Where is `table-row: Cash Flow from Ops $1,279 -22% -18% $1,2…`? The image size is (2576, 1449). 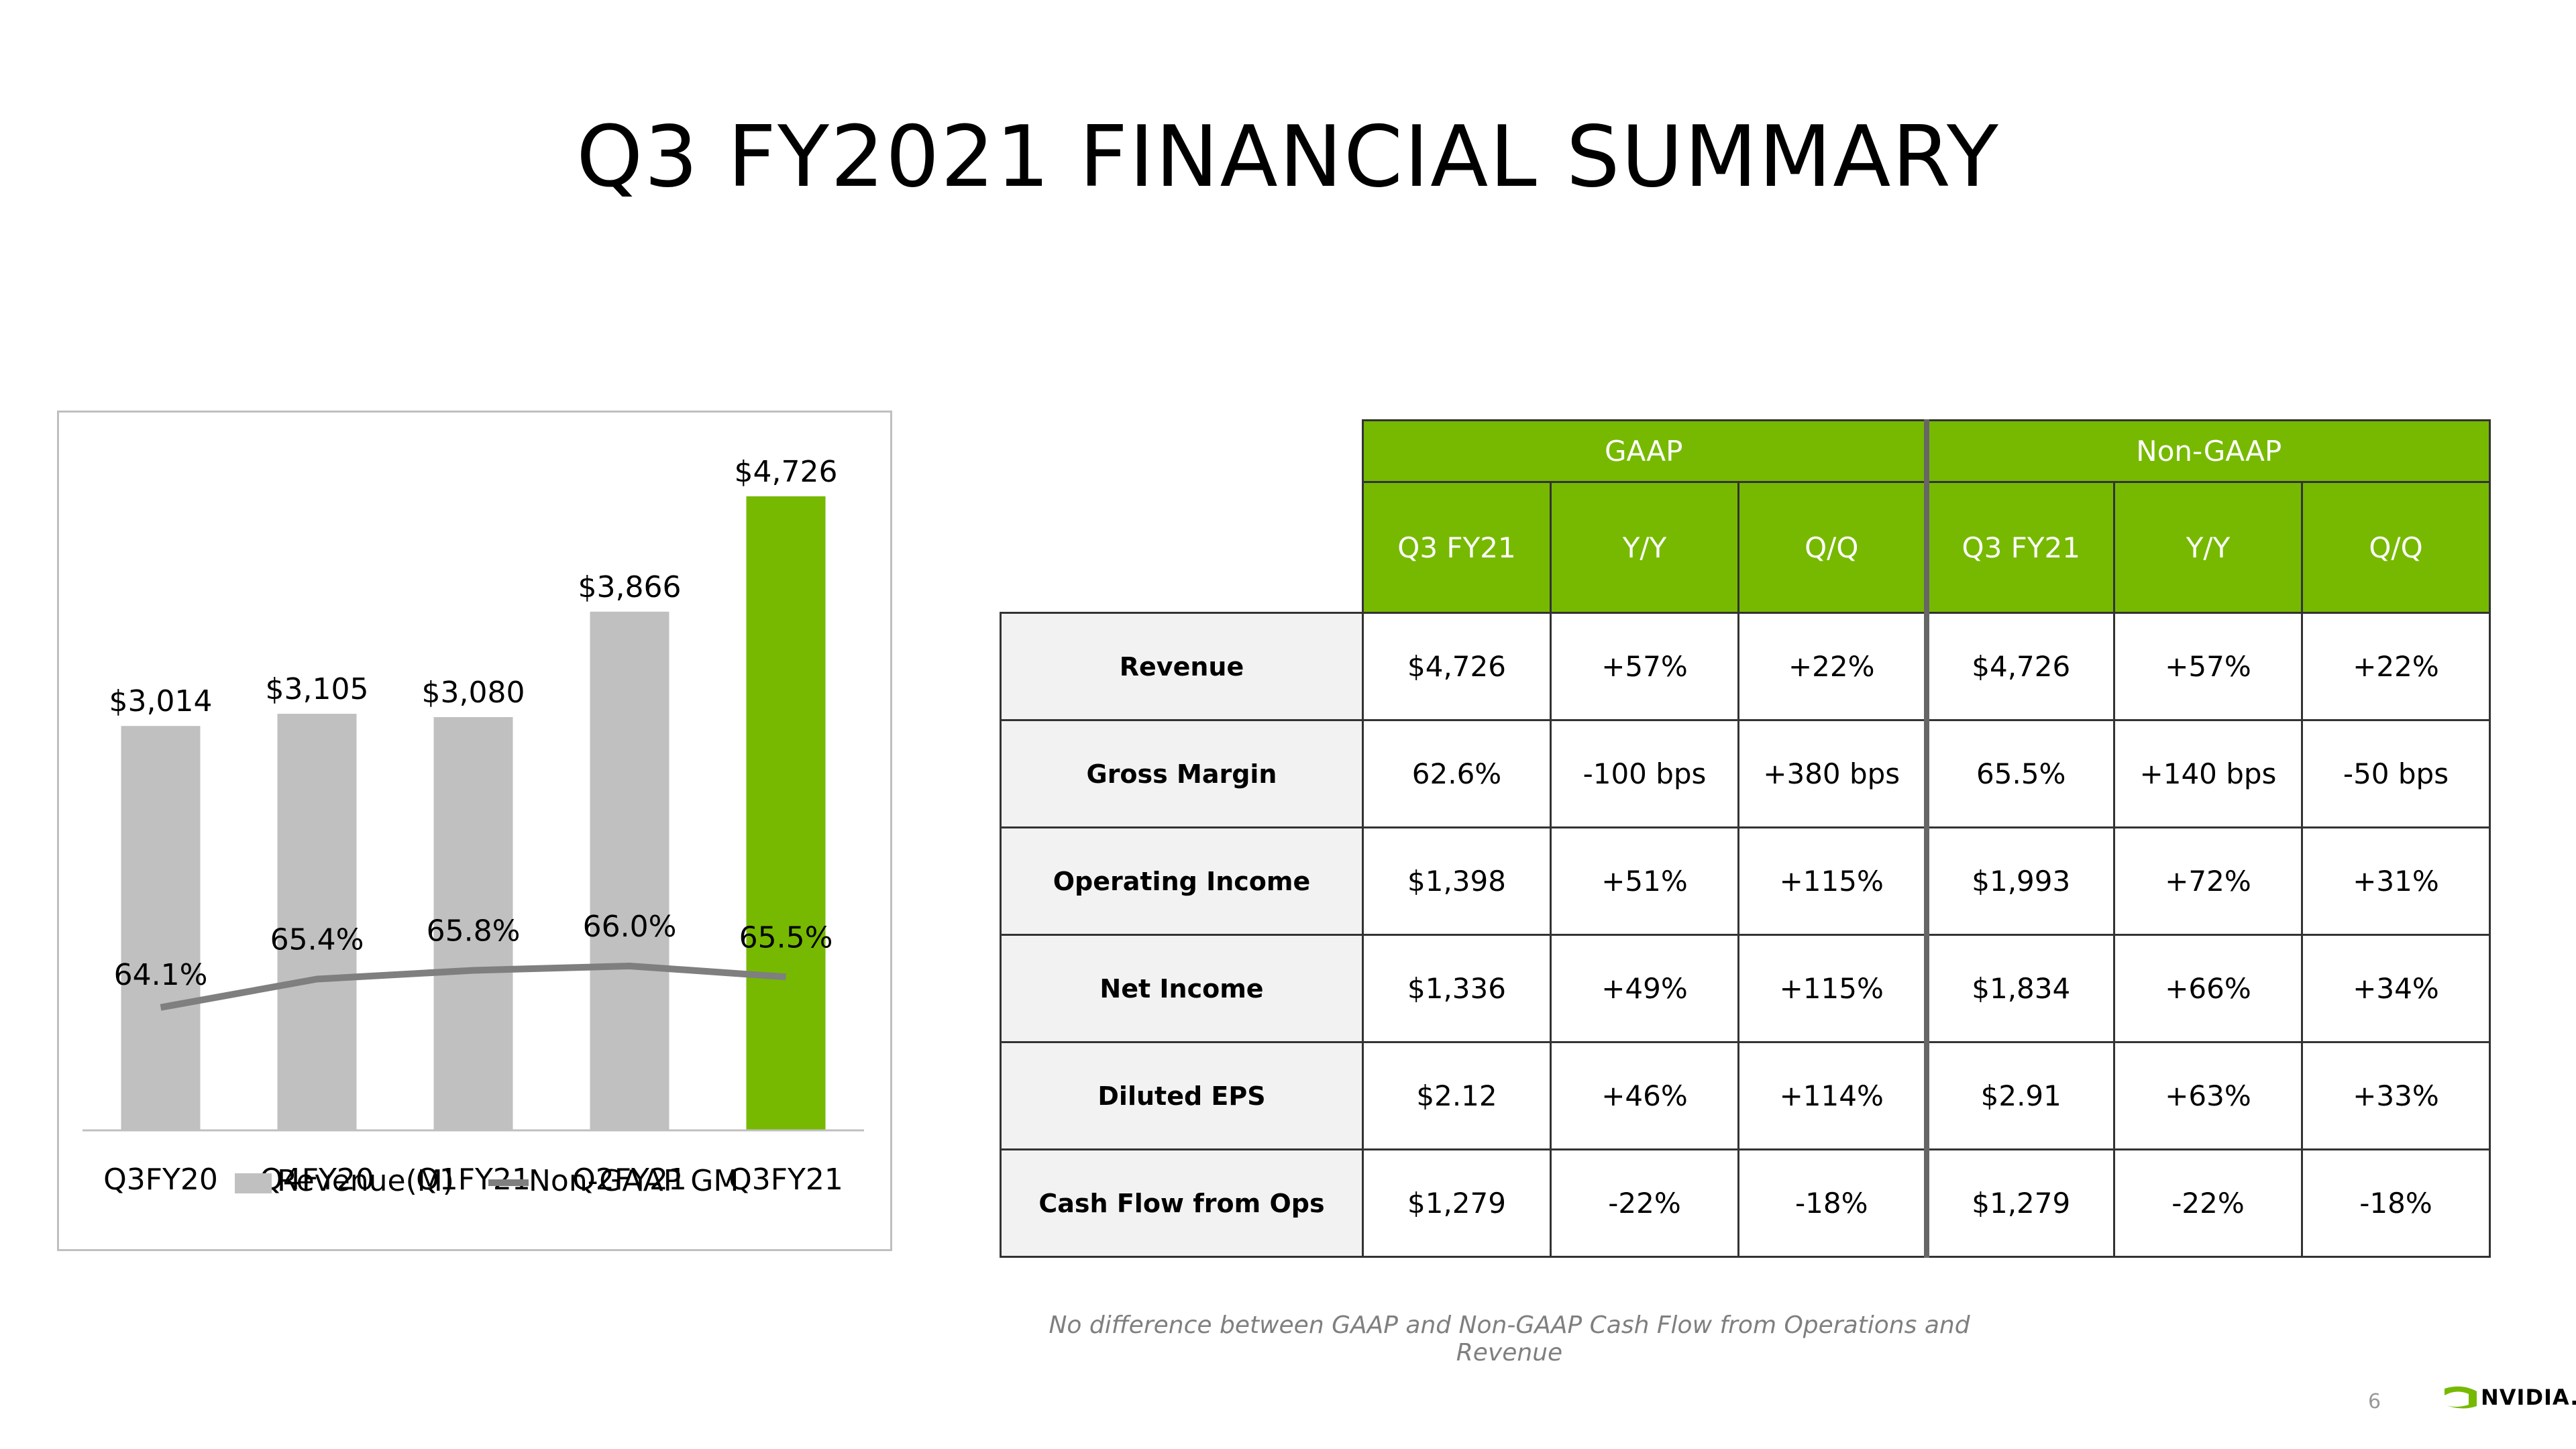 table-row: Cash Flow from Ops $1,279 -22% -18% $1,2… is located at coordinates (1745, 1203).